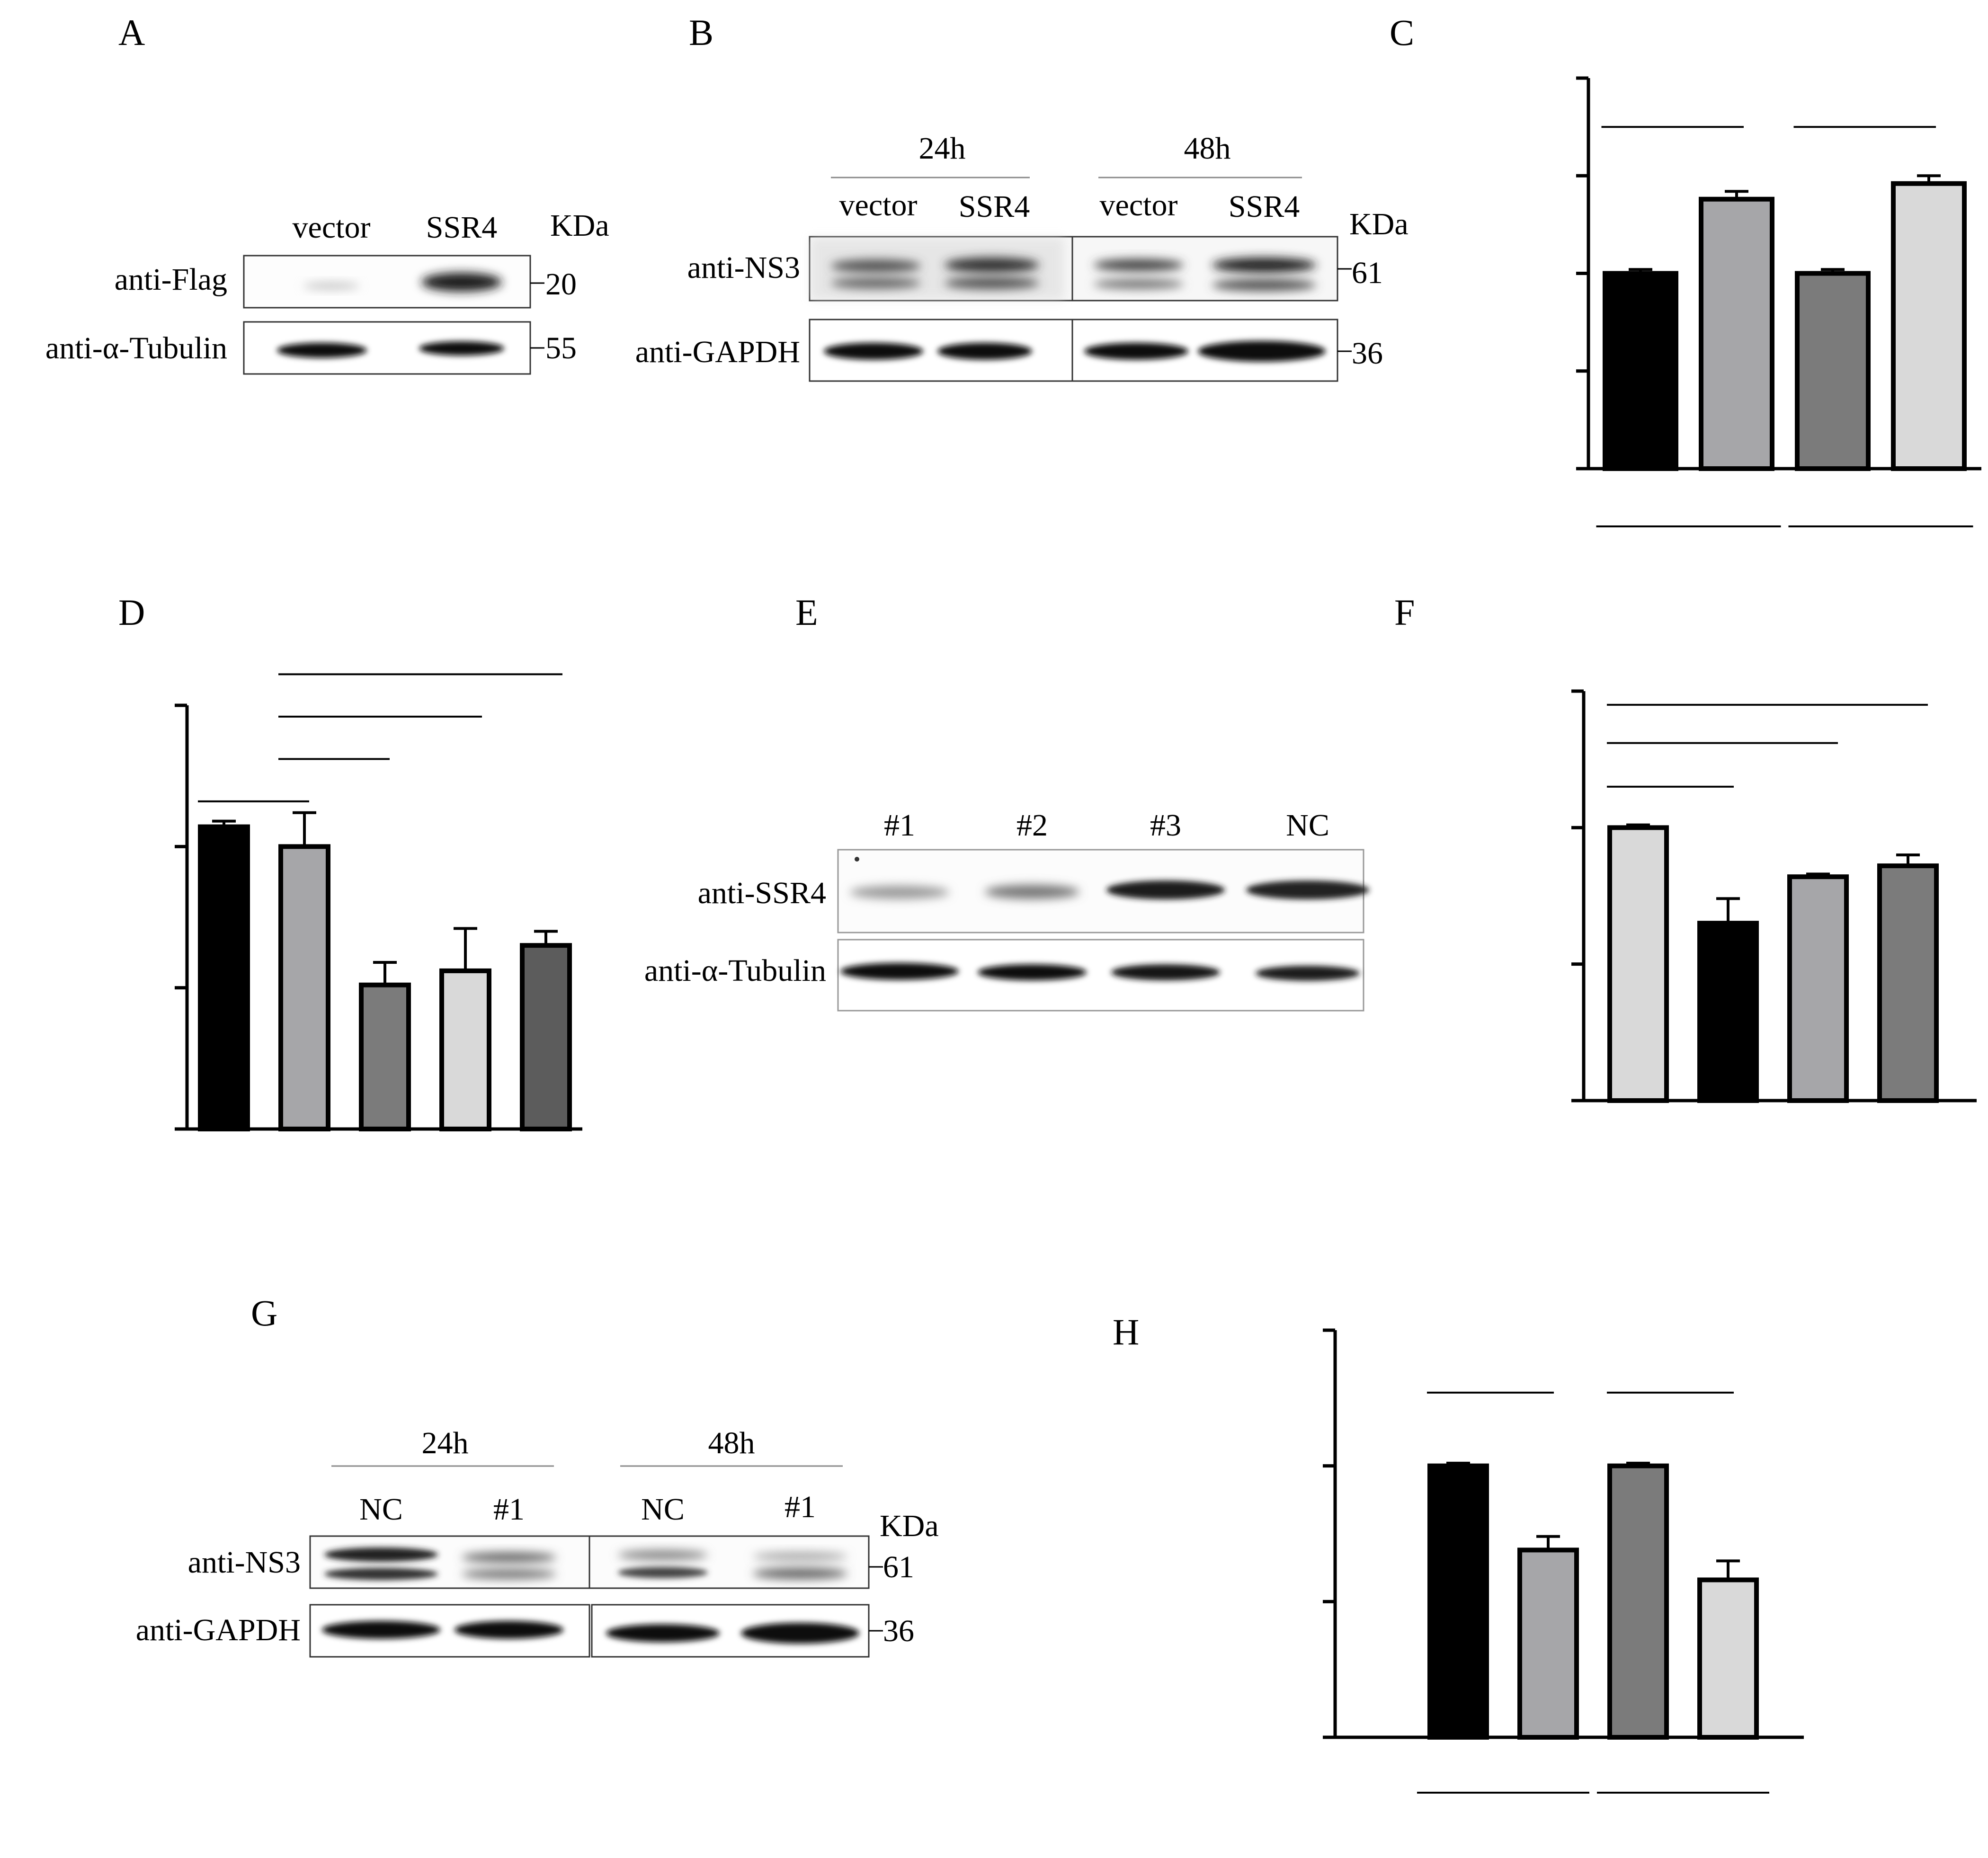 The width and height of the screenshot is (1988, 1858). What do you see at coordinates (1139, 205) in the screenshot?
I see `panel-b-lane-3: vector` at bounding box center [1139, 205].